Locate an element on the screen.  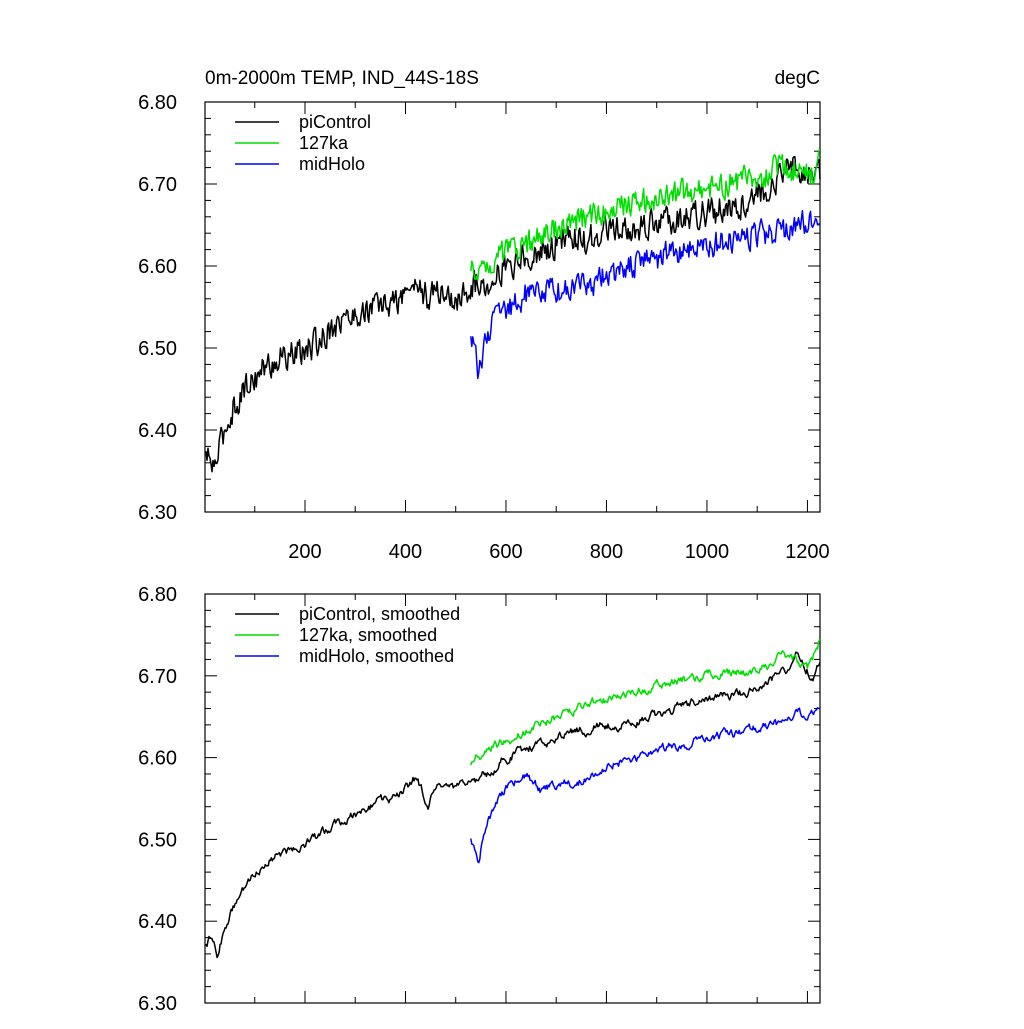
legend-label: 127ka, smoothed is located at coordinates (368, 635).